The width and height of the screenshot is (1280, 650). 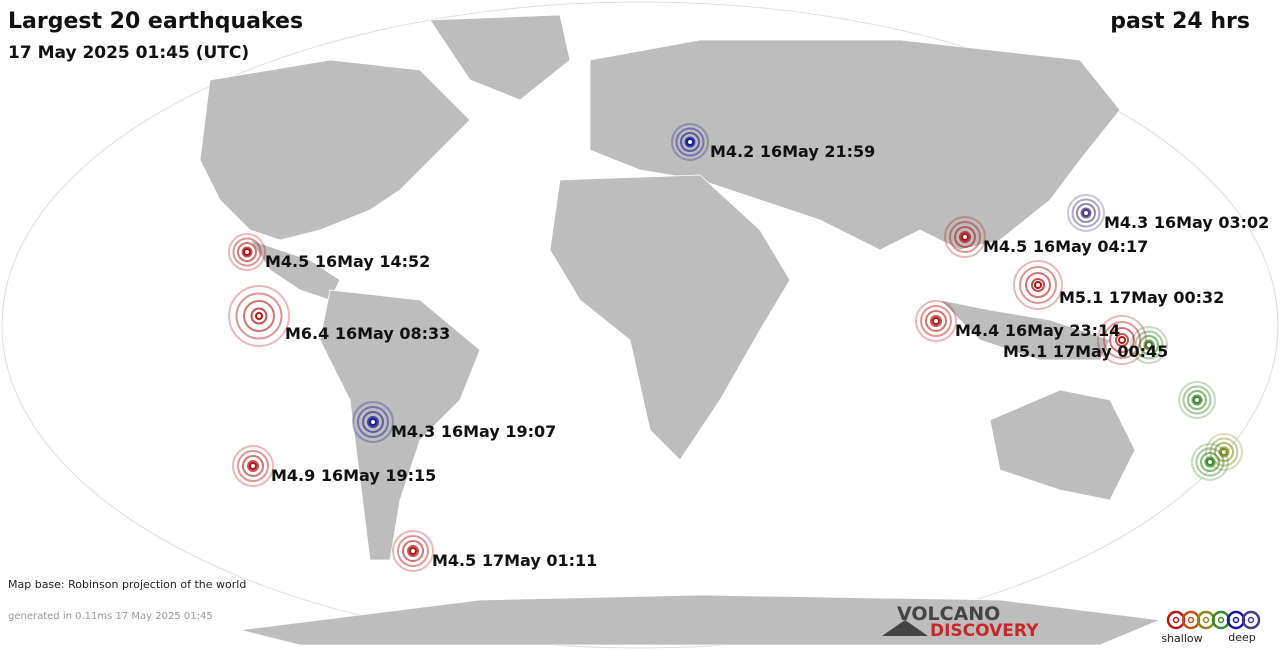 What do you see at coordinates (128, 53) in the screenshot?
I see `subtitle: 17 May 2025 01:45 (UTC)` at bounding box center [128, 53].